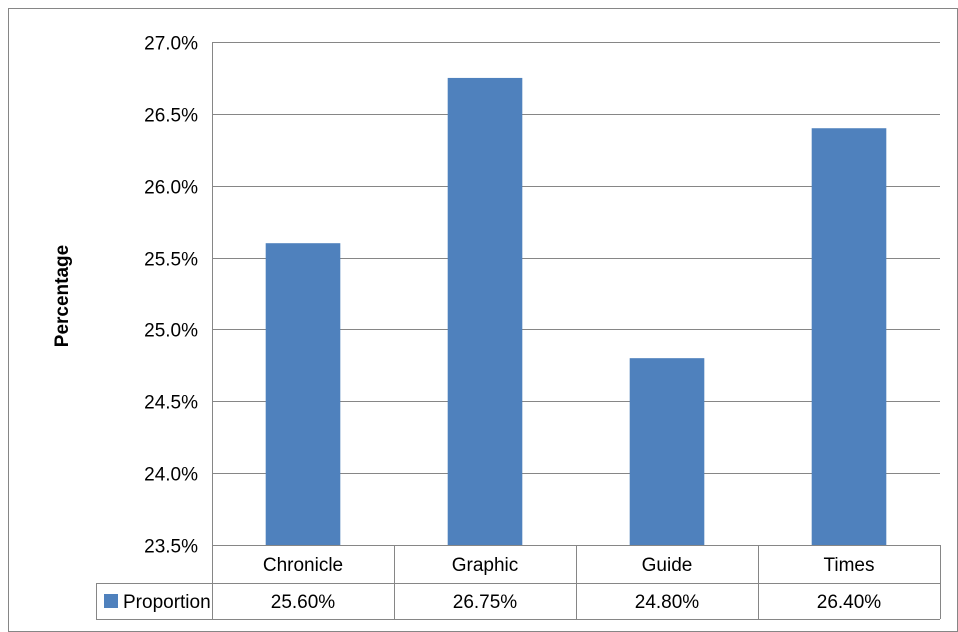  What do you see at coordinates (485, 602) in the screenshot?
I see `data-label: 26.75%` at bounding box center [485, 602].